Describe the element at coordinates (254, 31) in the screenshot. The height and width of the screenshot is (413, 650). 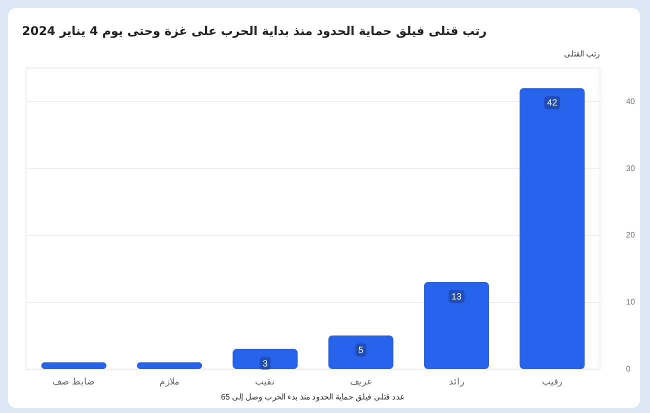
I see `chart-title: رتب قتلى فيلق حماية الحدود منذ بداية الحرب على غزة وحتى يوم 4 يناير 2024` at that location.